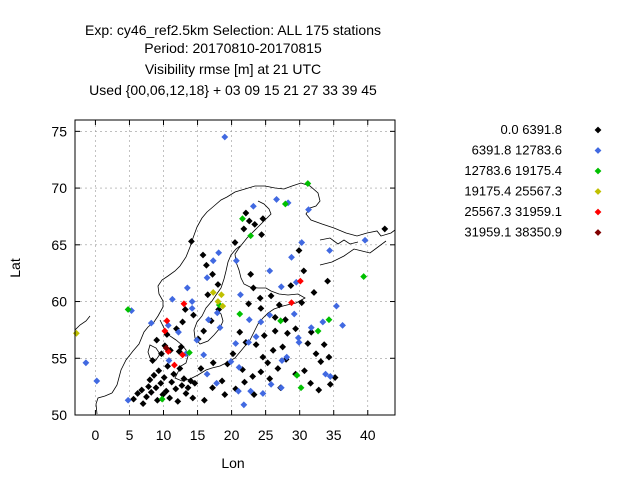 This screenshot has width=640, height=480. What do you see at coordinates (368, 435) in the screenshot?
I see `x-tick-label: 40` at bounding box center [368, 435].